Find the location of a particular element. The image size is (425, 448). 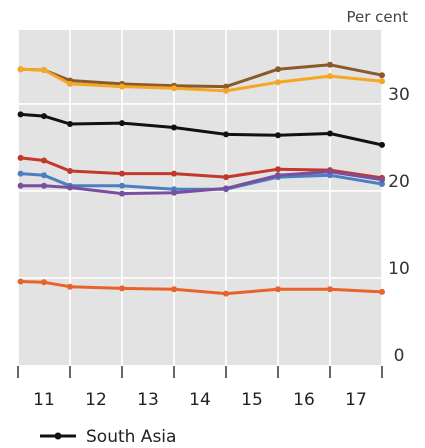

legend-label: South Asia is located at coordinates (131, 437).